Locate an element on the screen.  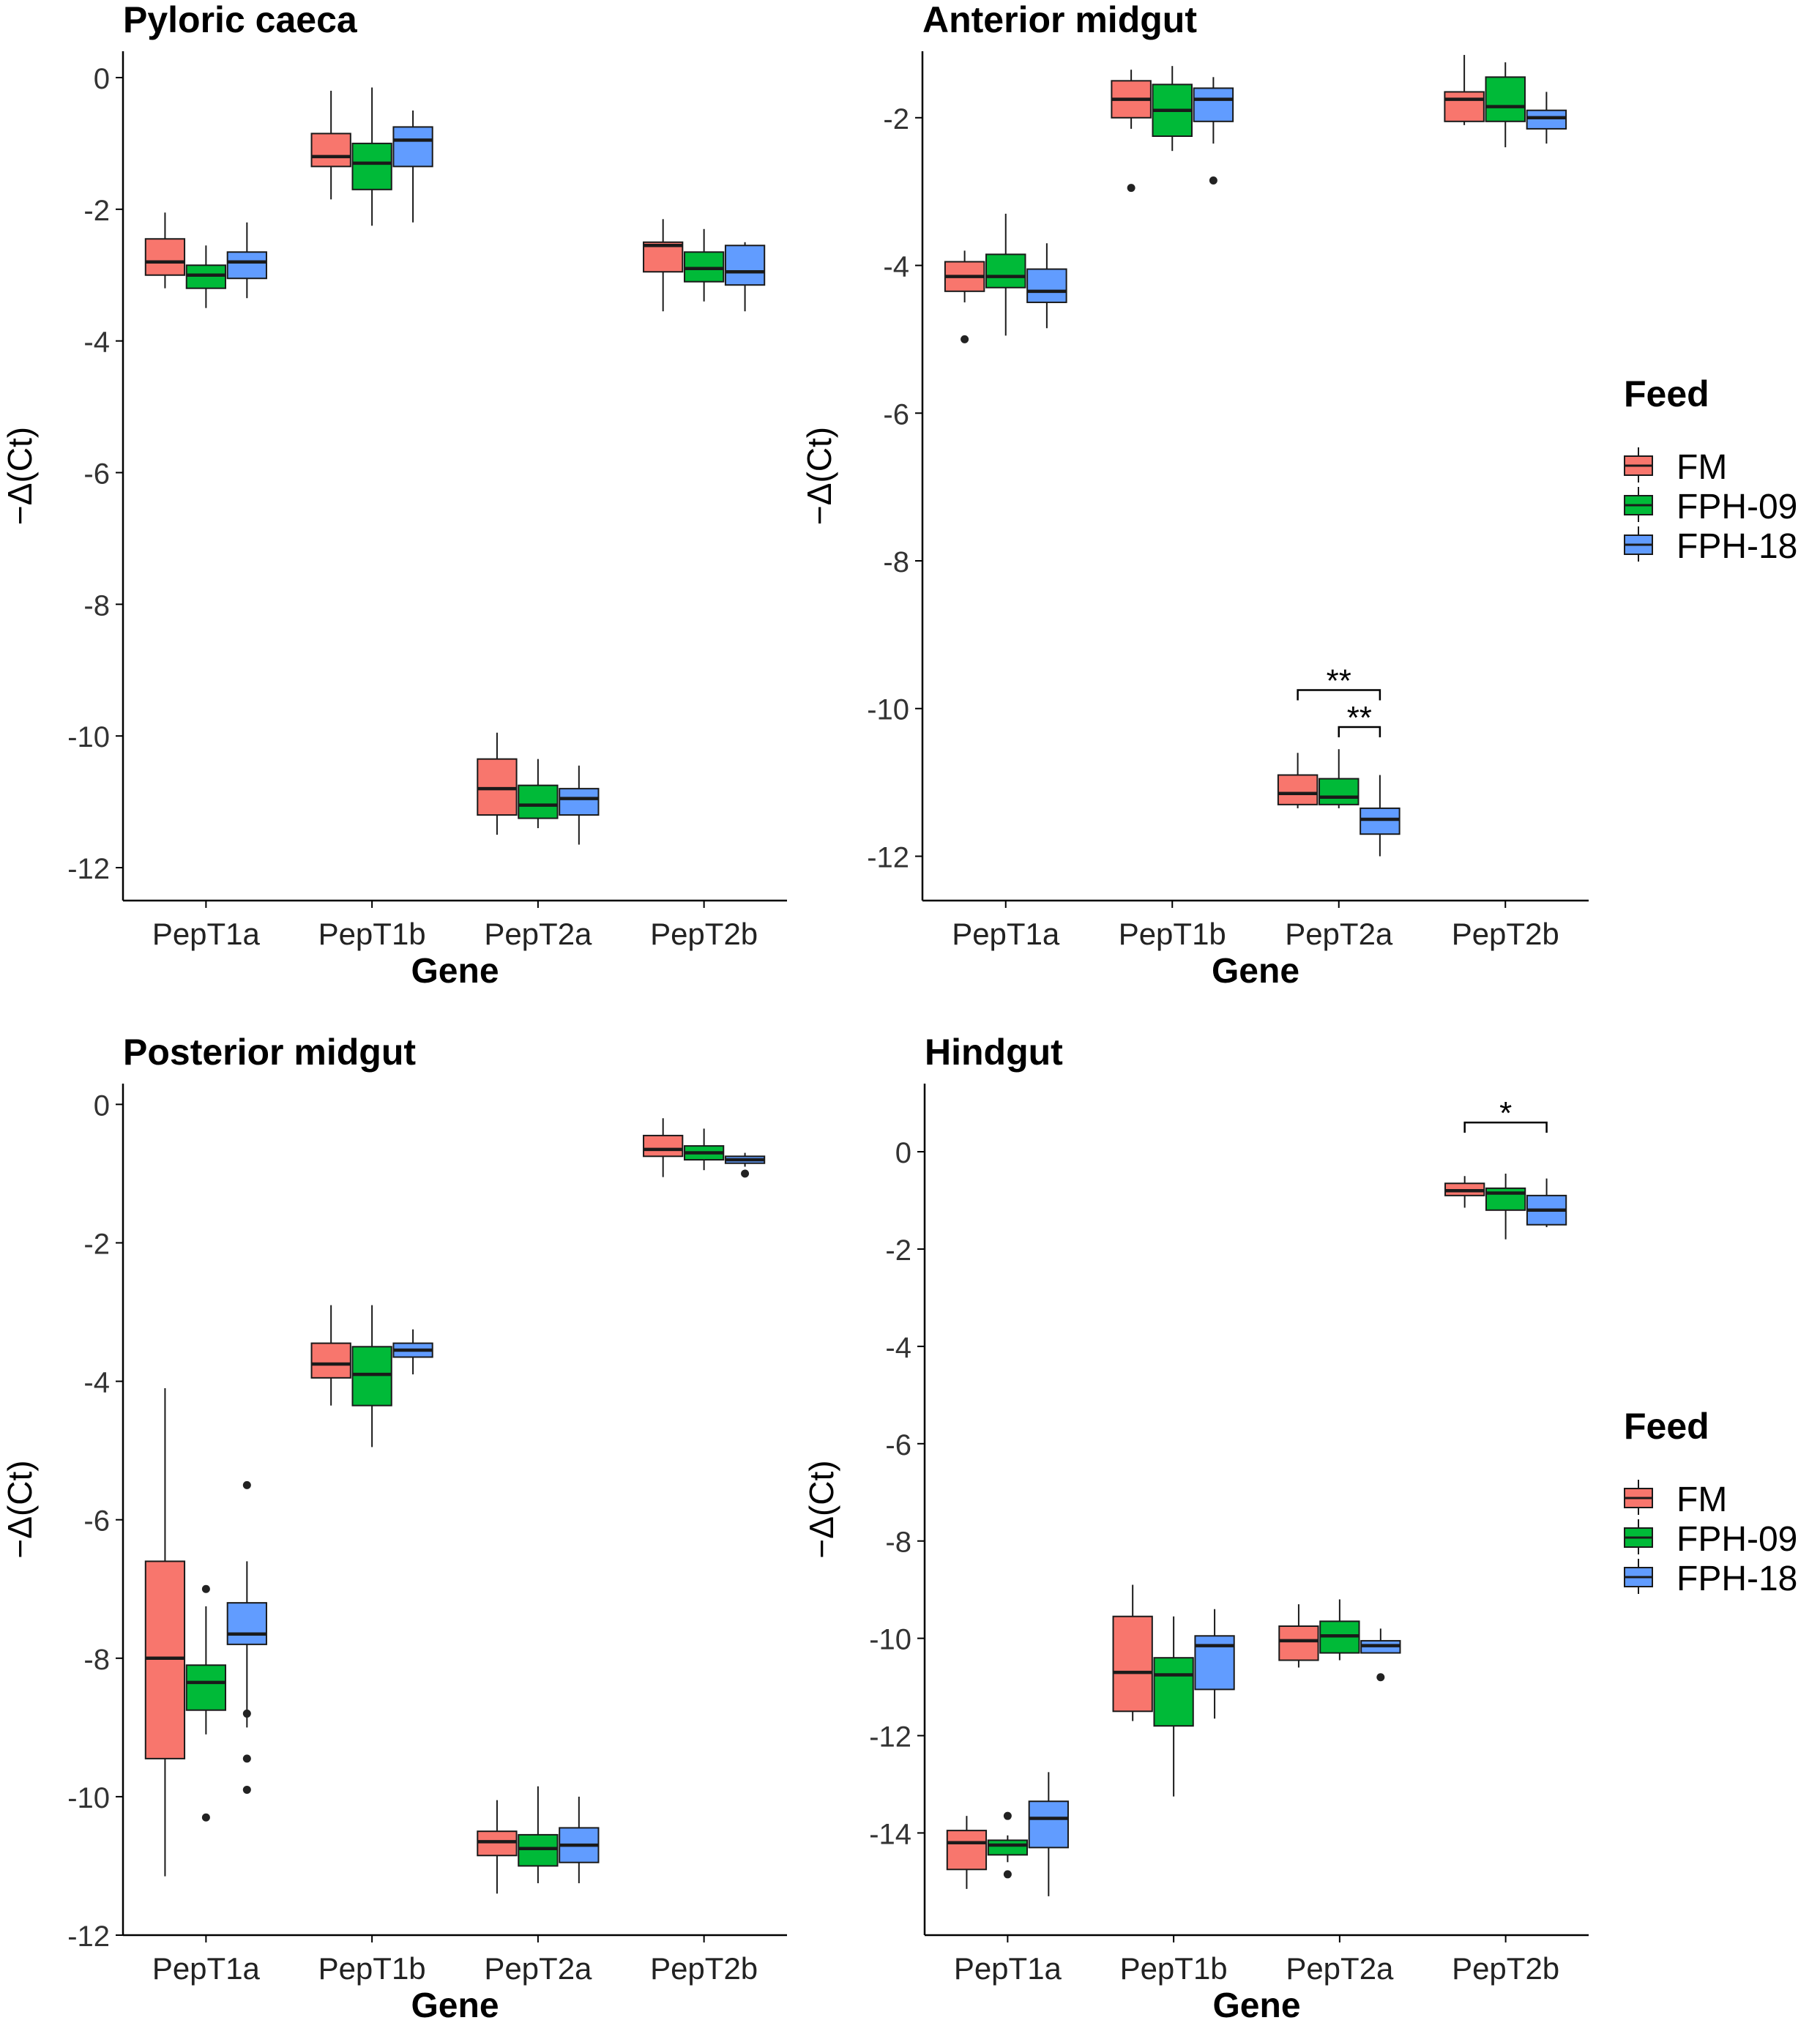
chart-title: Pyloric caeca is located at coordinates (241, 20).